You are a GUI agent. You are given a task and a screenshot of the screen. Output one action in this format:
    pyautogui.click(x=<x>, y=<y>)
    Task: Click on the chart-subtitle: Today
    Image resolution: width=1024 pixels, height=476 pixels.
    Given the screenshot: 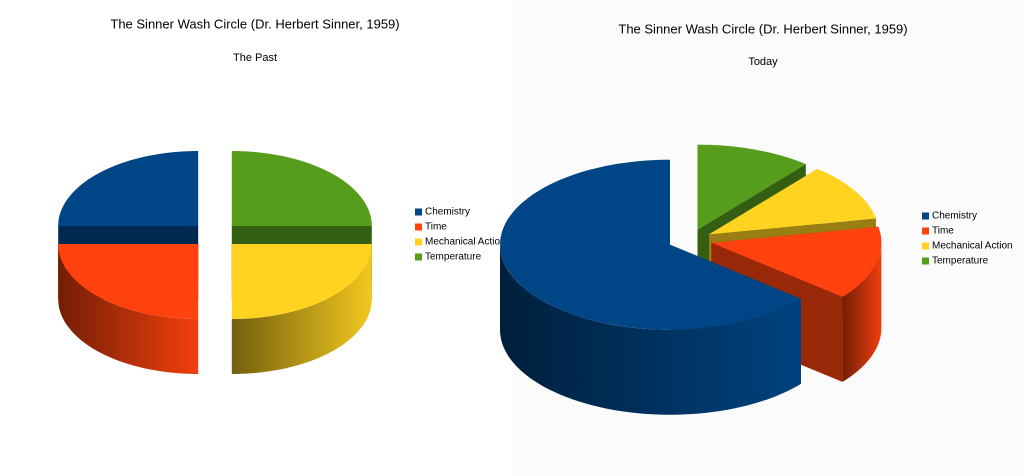 What is the action you would take?
    pyautogui.click(x=763, y=62)
    